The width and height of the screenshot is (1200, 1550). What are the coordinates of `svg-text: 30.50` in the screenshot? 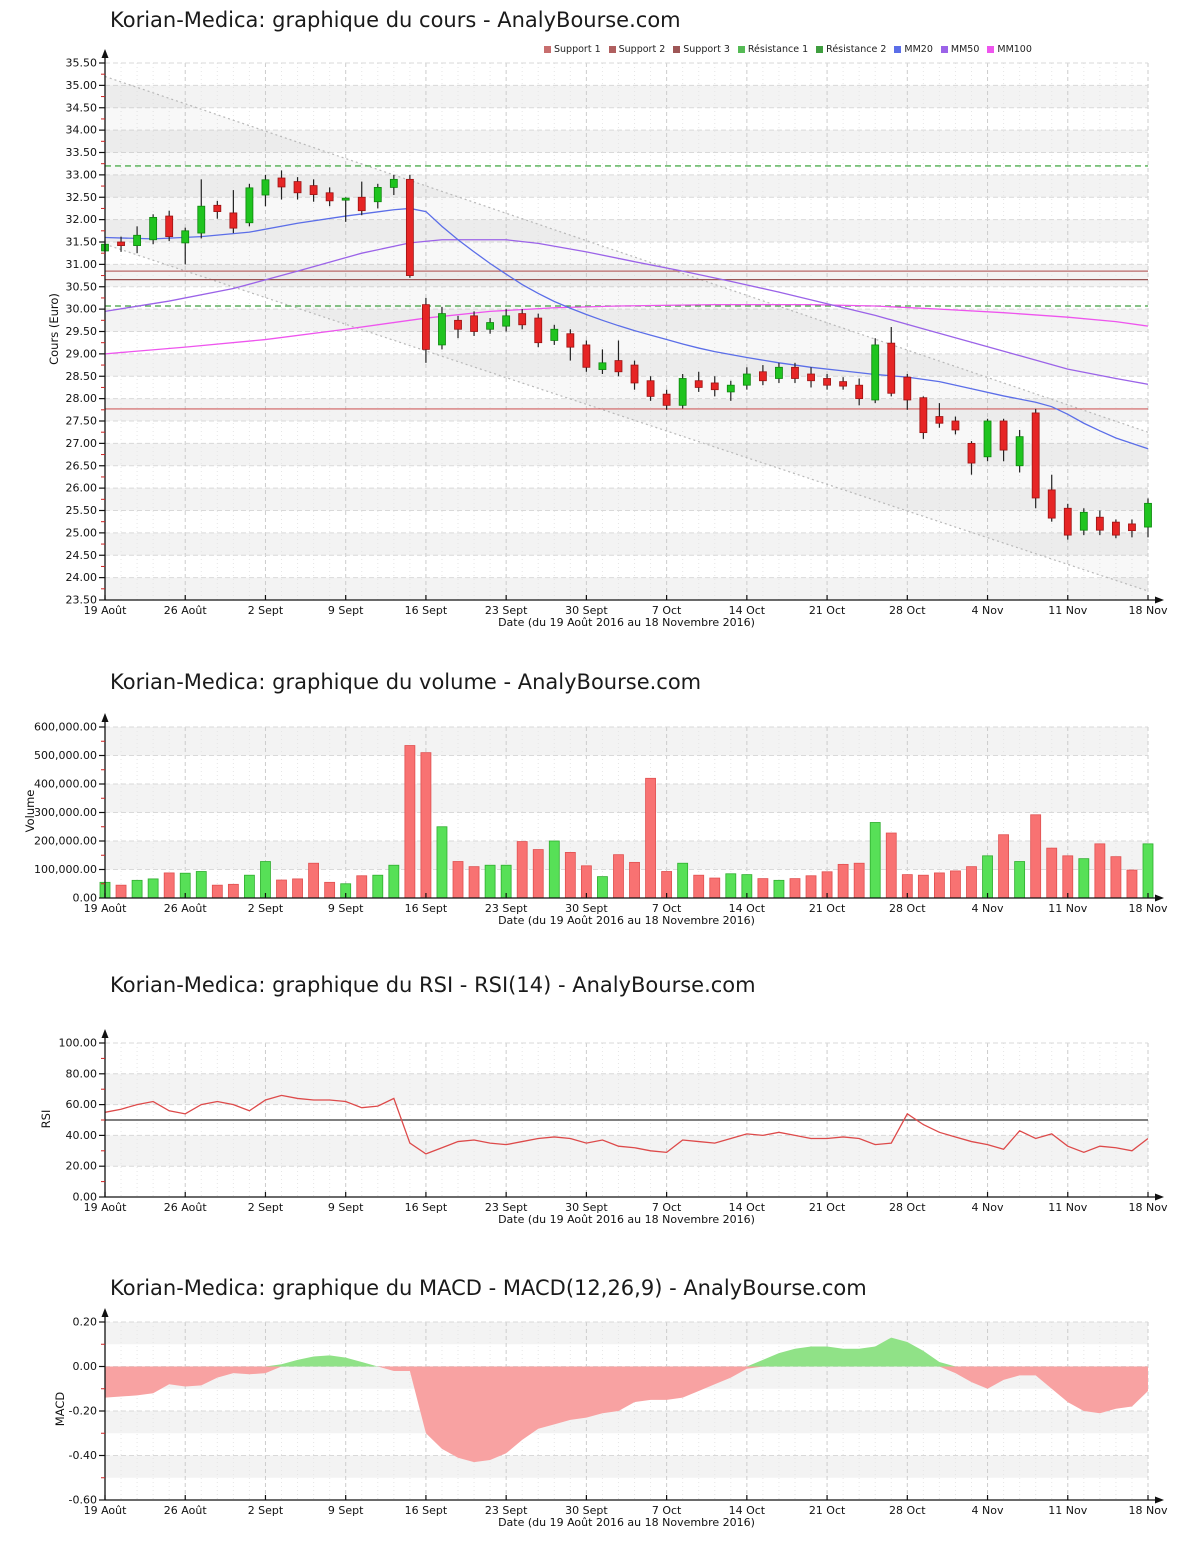 It's located at (82, 286).